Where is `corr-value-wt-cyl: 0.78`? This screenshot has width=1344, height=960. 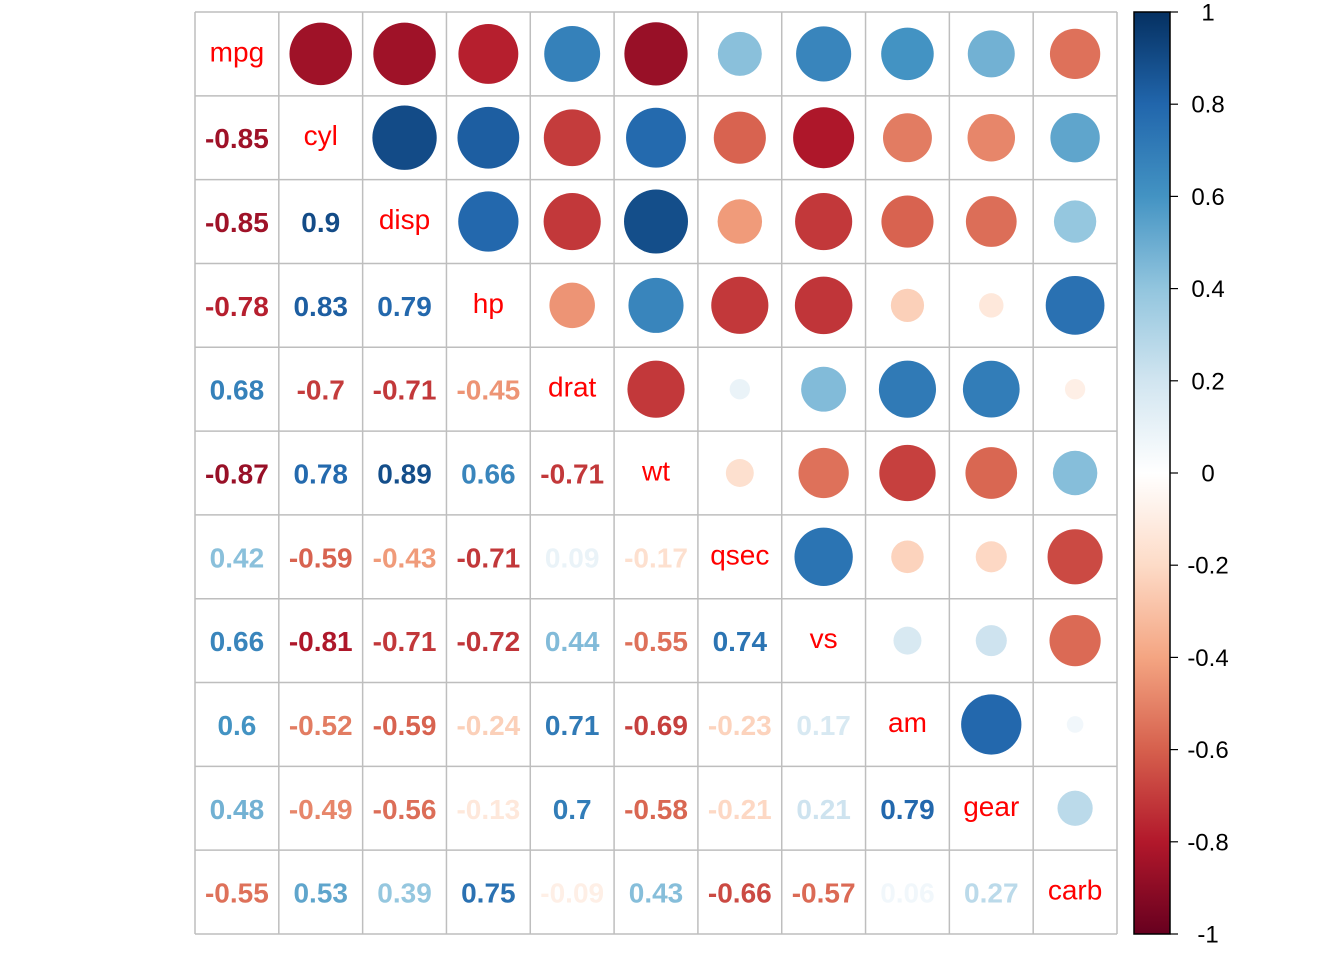
corr-value-wt-cyl: 0.78 is located at coordinates (320, 474).